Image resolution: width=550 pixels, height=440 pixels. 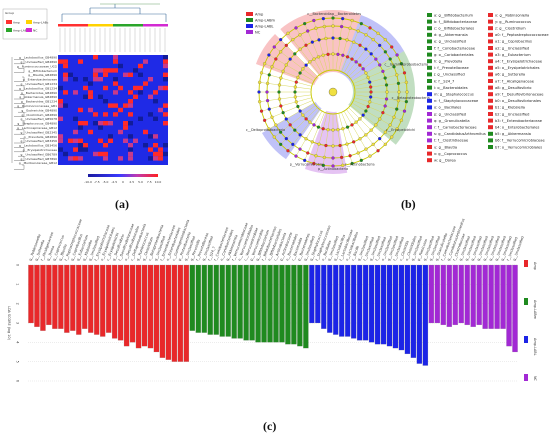 What do you see at coordinates (451, 88) in the screenshot?
I see `taxa-key-label: l: o__Bacteroidales` at bounding box center [451, 88].